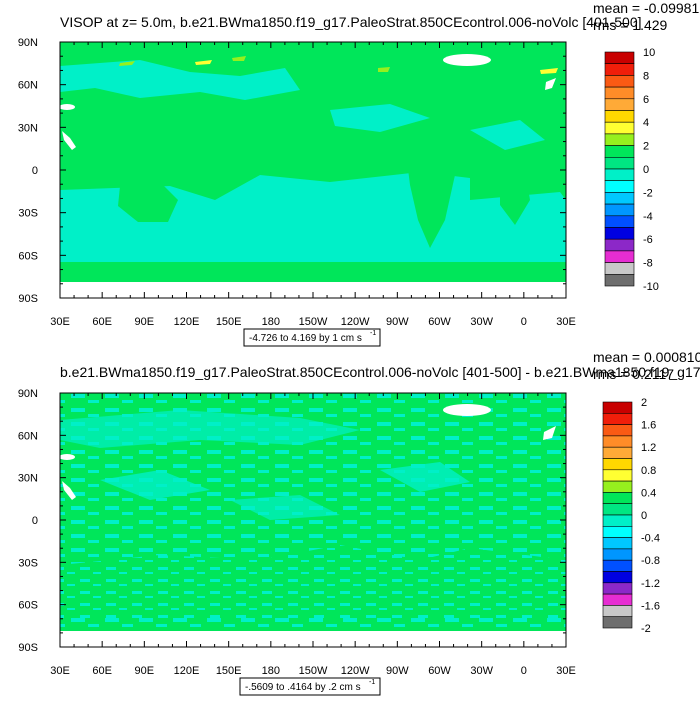  Describe the element at coordinates (372, 682) in the screenshot. I see `panel-2-range-exp: -1` at that location.